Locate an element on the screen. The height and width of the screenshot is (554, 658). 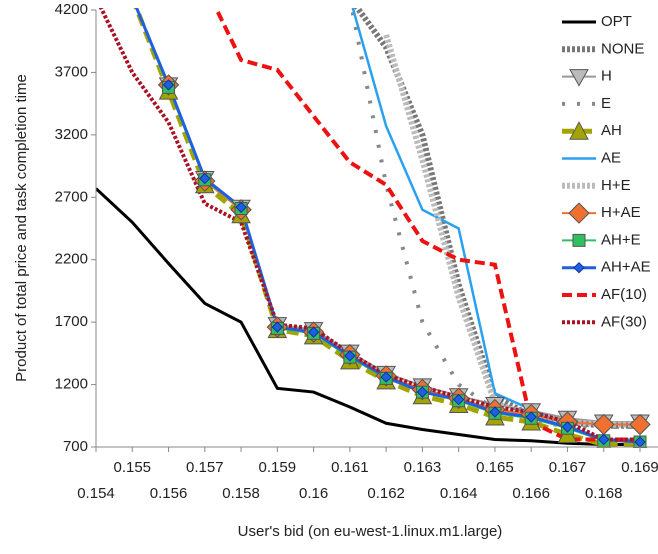
x-tick-label: 0.157 is located at coordinates (205, 467).